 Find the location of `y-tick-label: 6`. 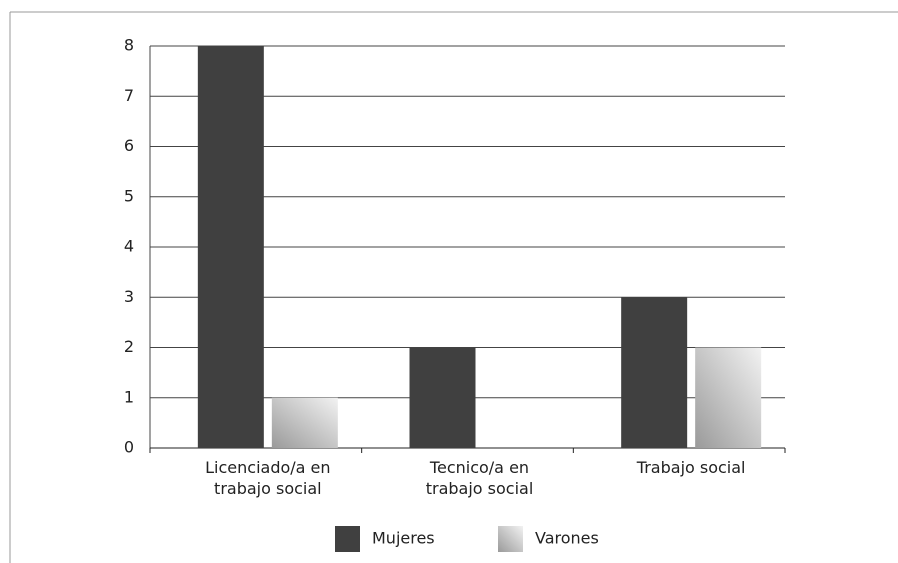

y-tick-label: 6 is located at coordinates (129, 145).